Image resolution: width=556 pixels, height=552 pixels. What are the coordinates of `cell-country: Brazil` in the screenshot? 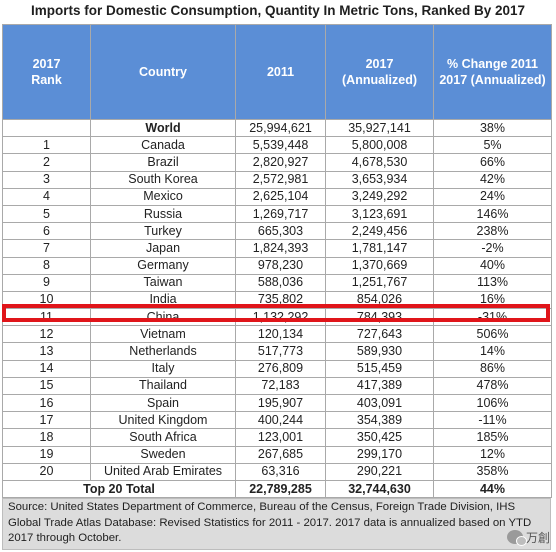 It's located at (163, 162).